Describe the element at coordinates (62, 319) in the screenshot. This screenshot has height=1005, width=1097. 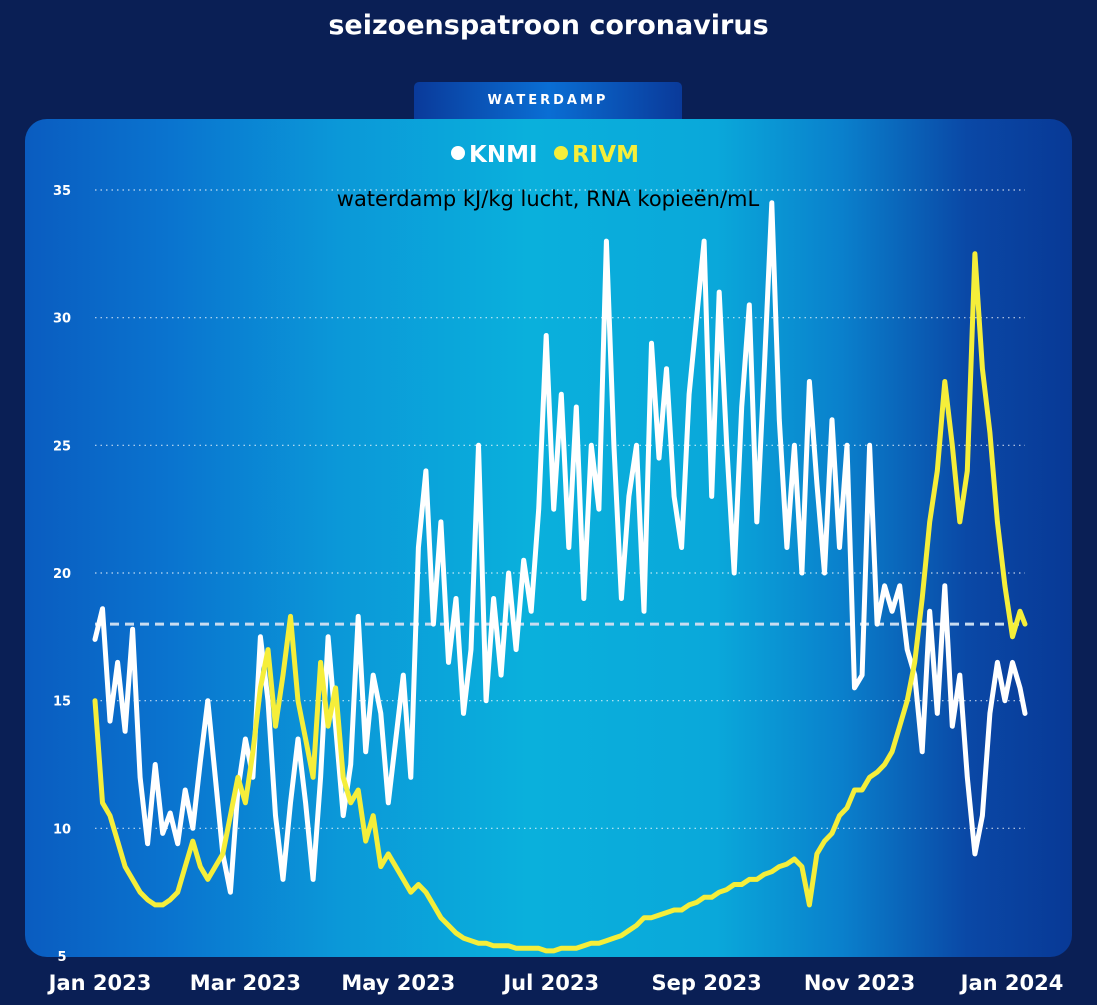
I see `y-tick-label: 30` at that location.